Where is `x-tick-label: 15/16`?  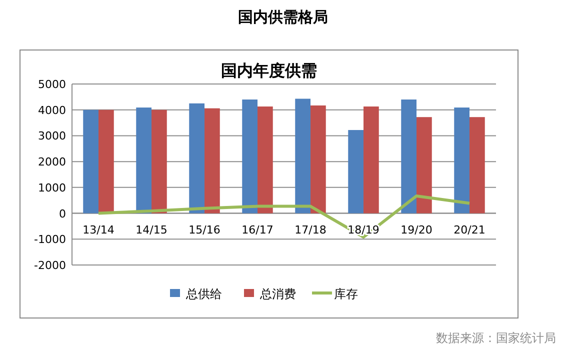
x-tick-label: 15/16 is located at coordinates (204, 229).